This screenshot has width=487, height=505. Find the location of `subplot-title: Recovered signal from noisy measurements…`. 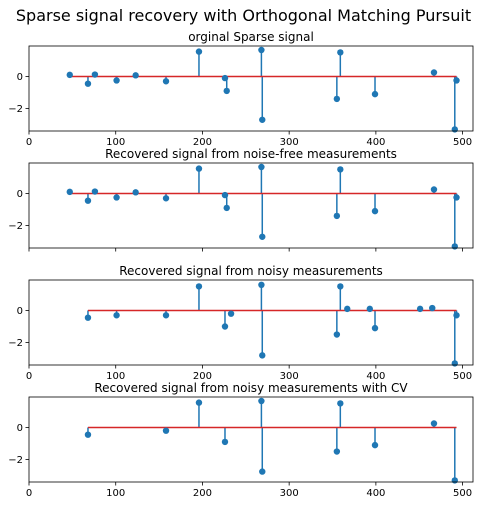

subplot-title: Recovered signal from noisy measurements… is located at coordinates (251, 388).